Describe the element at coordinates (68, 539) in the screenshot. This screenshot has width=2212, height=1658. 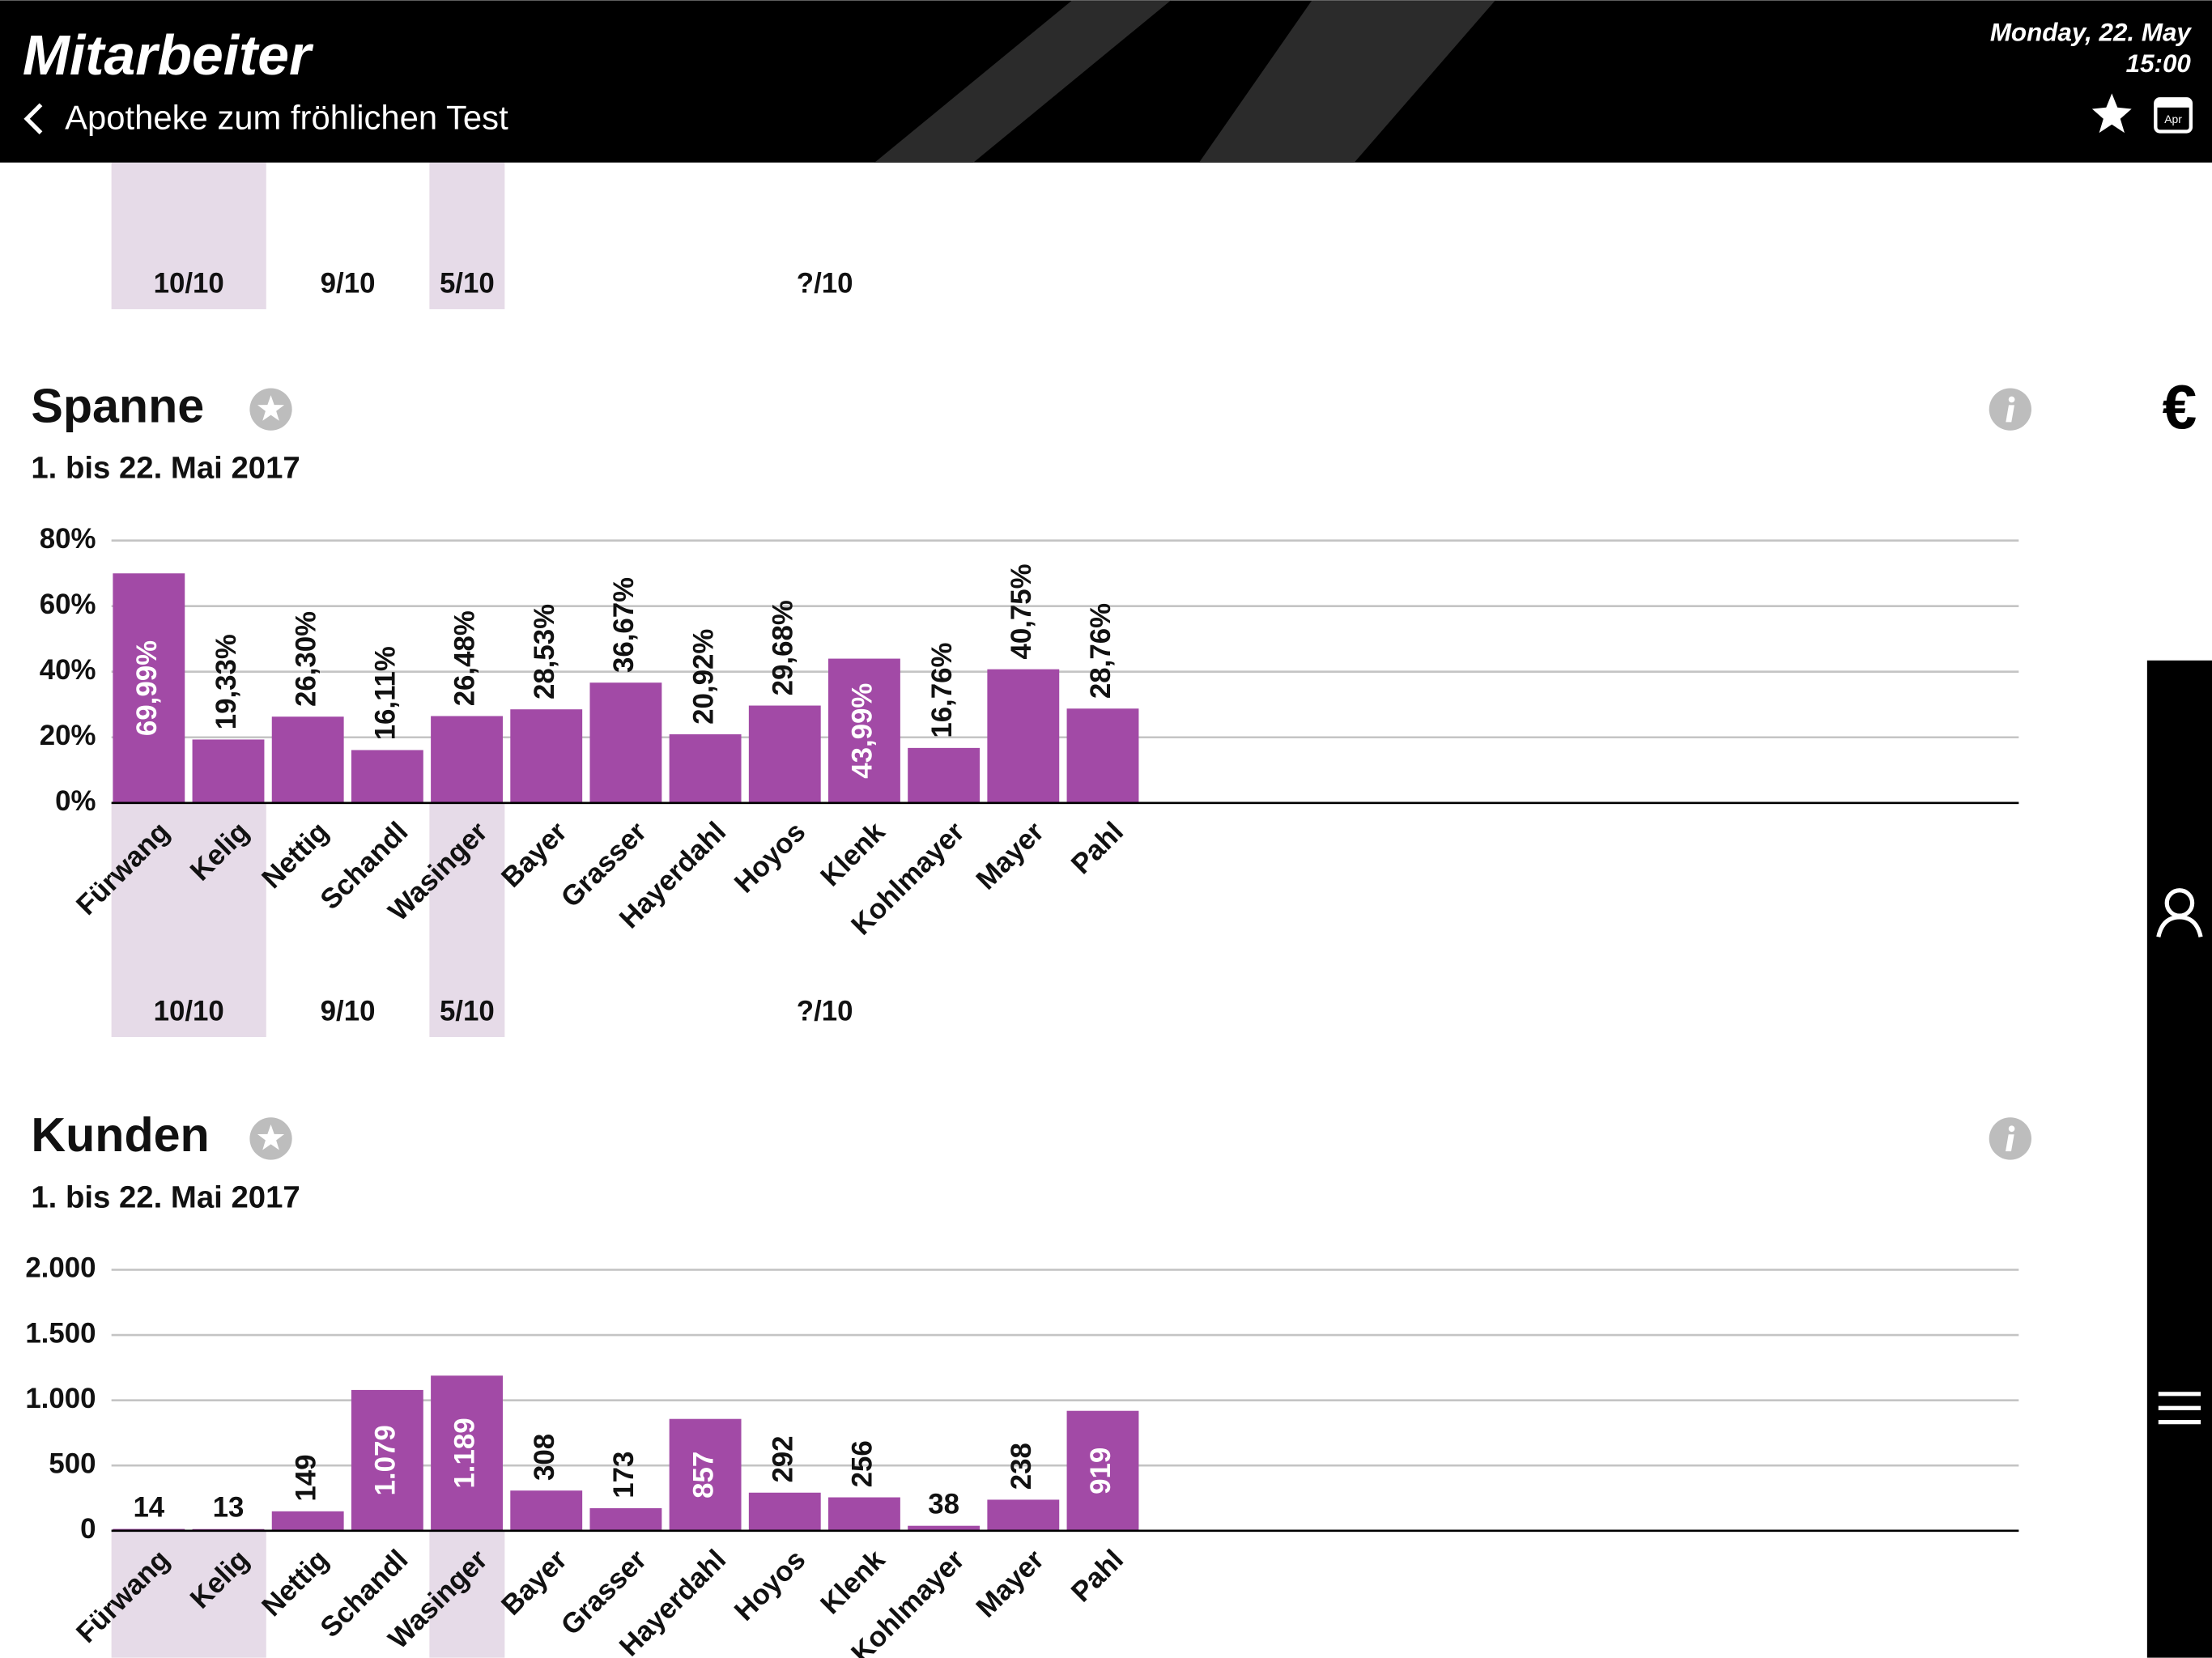
I see `y-tick-label: 80%` at that location.